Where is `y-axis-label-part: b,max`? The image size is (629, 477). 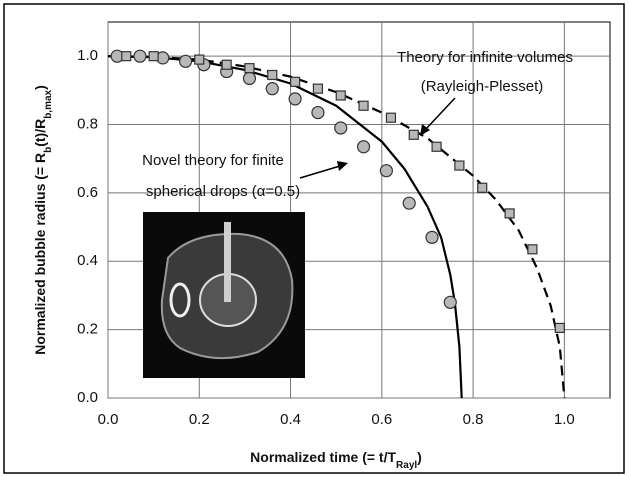
y-axis-label-part: b,max is located at coordinates (48, 103).